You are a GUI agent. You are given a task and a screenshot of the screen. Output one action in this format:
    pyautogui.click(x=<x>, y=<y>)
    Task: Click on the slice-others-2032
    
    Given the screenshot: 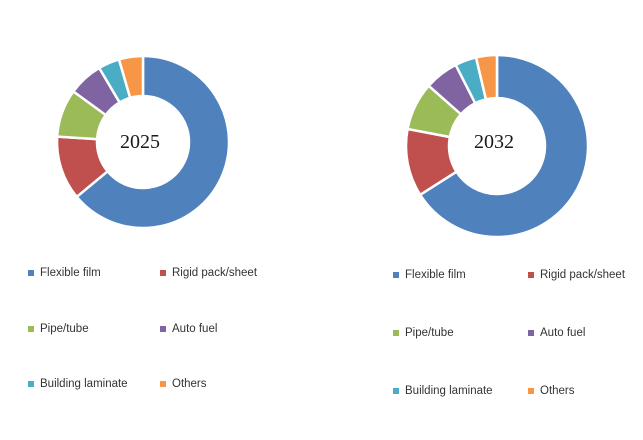 What is the action you would take?
    pyautogui.click(x=486, y=77)
    